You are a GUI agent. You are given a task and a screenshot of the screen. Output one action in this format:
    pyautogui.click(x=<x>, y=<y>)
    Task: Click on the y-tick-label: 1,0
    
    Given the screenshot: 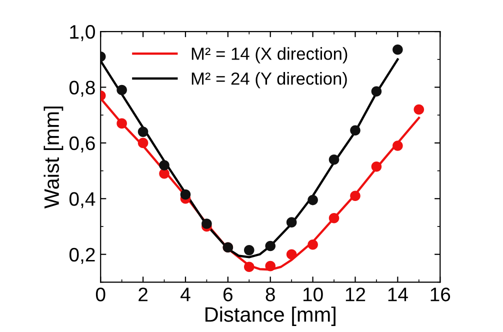 What is the action you would take?
    pyautogui.click(x=82, y=33)
    